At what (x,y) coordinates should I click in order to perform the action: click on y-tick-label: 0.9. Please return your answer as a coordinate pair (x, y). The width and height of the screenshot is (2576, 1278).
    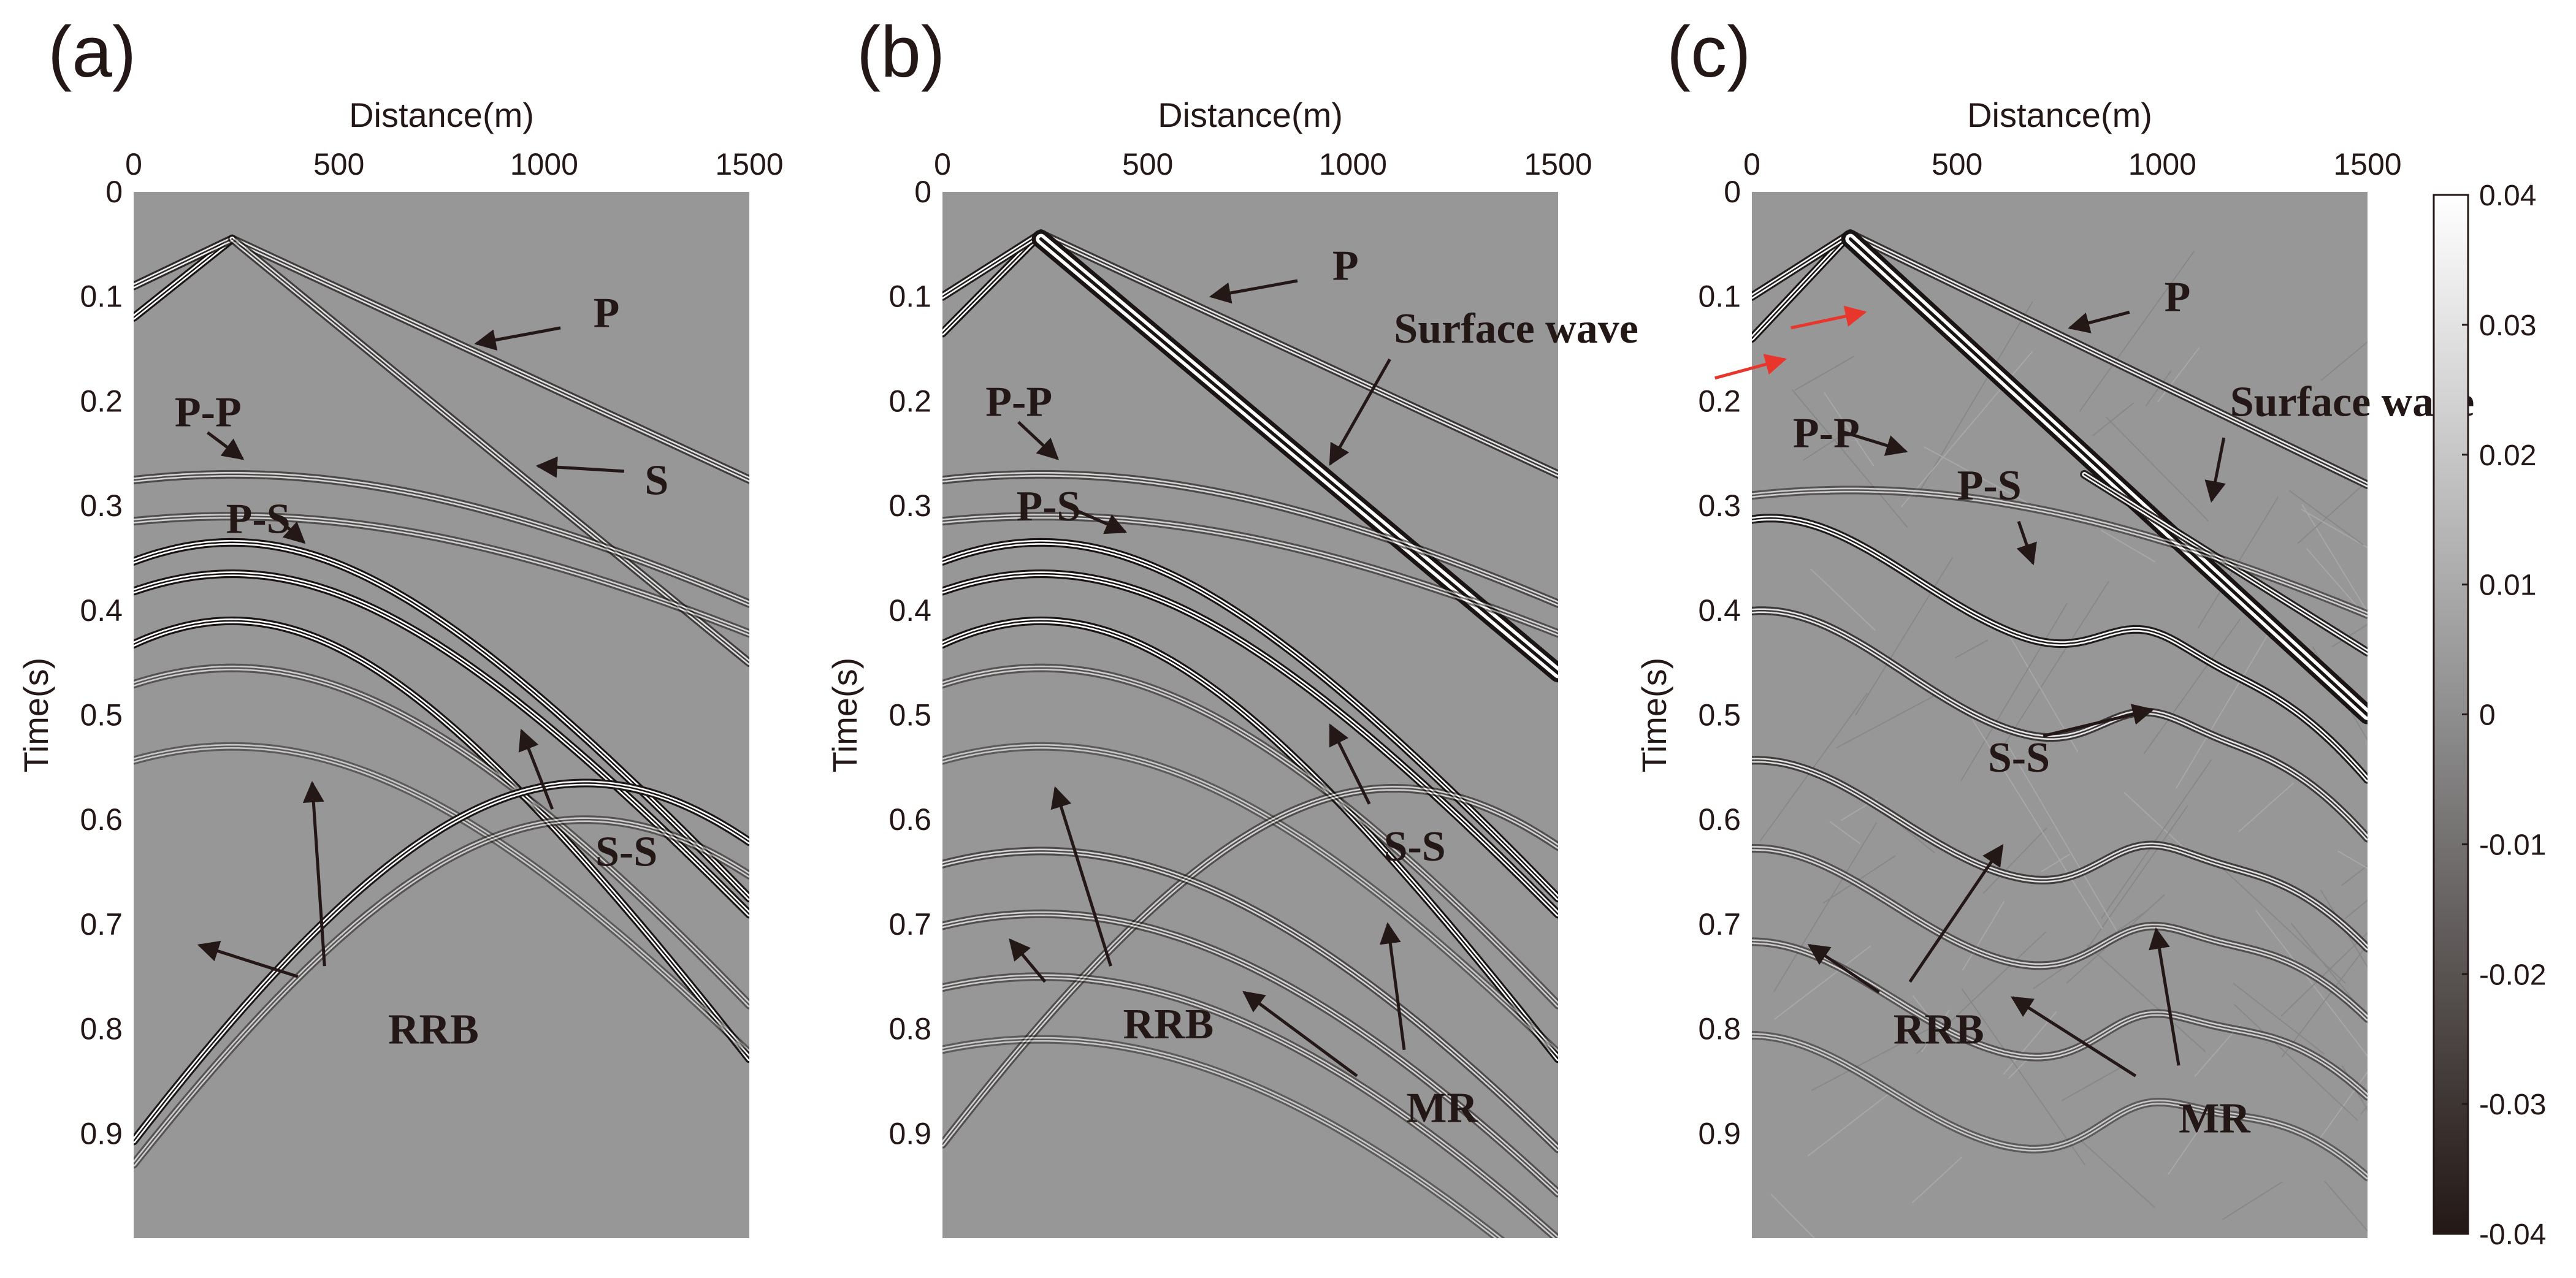
    Looking at the image, I should click on (1719, 1133).